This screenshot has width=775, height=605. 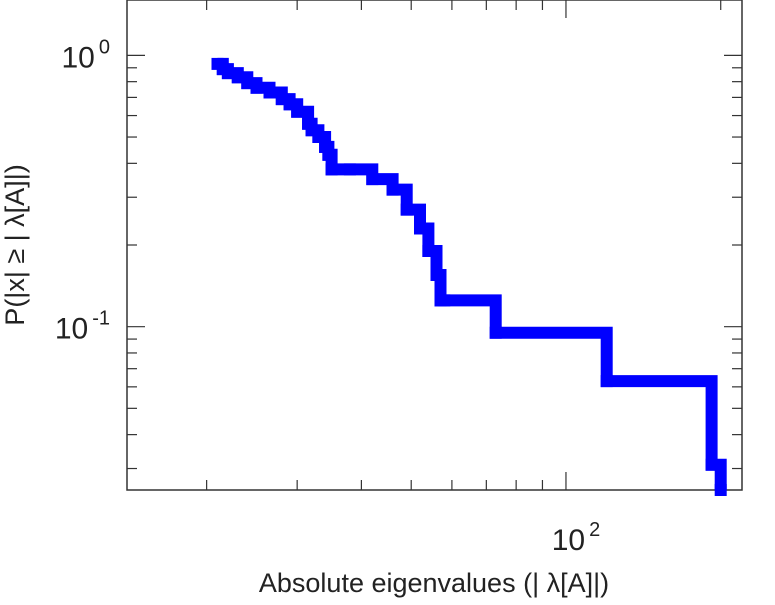 I want to click on x-axis-label: Absolute eigenvalues (| λ[A]|), so click(x=434, y=583).